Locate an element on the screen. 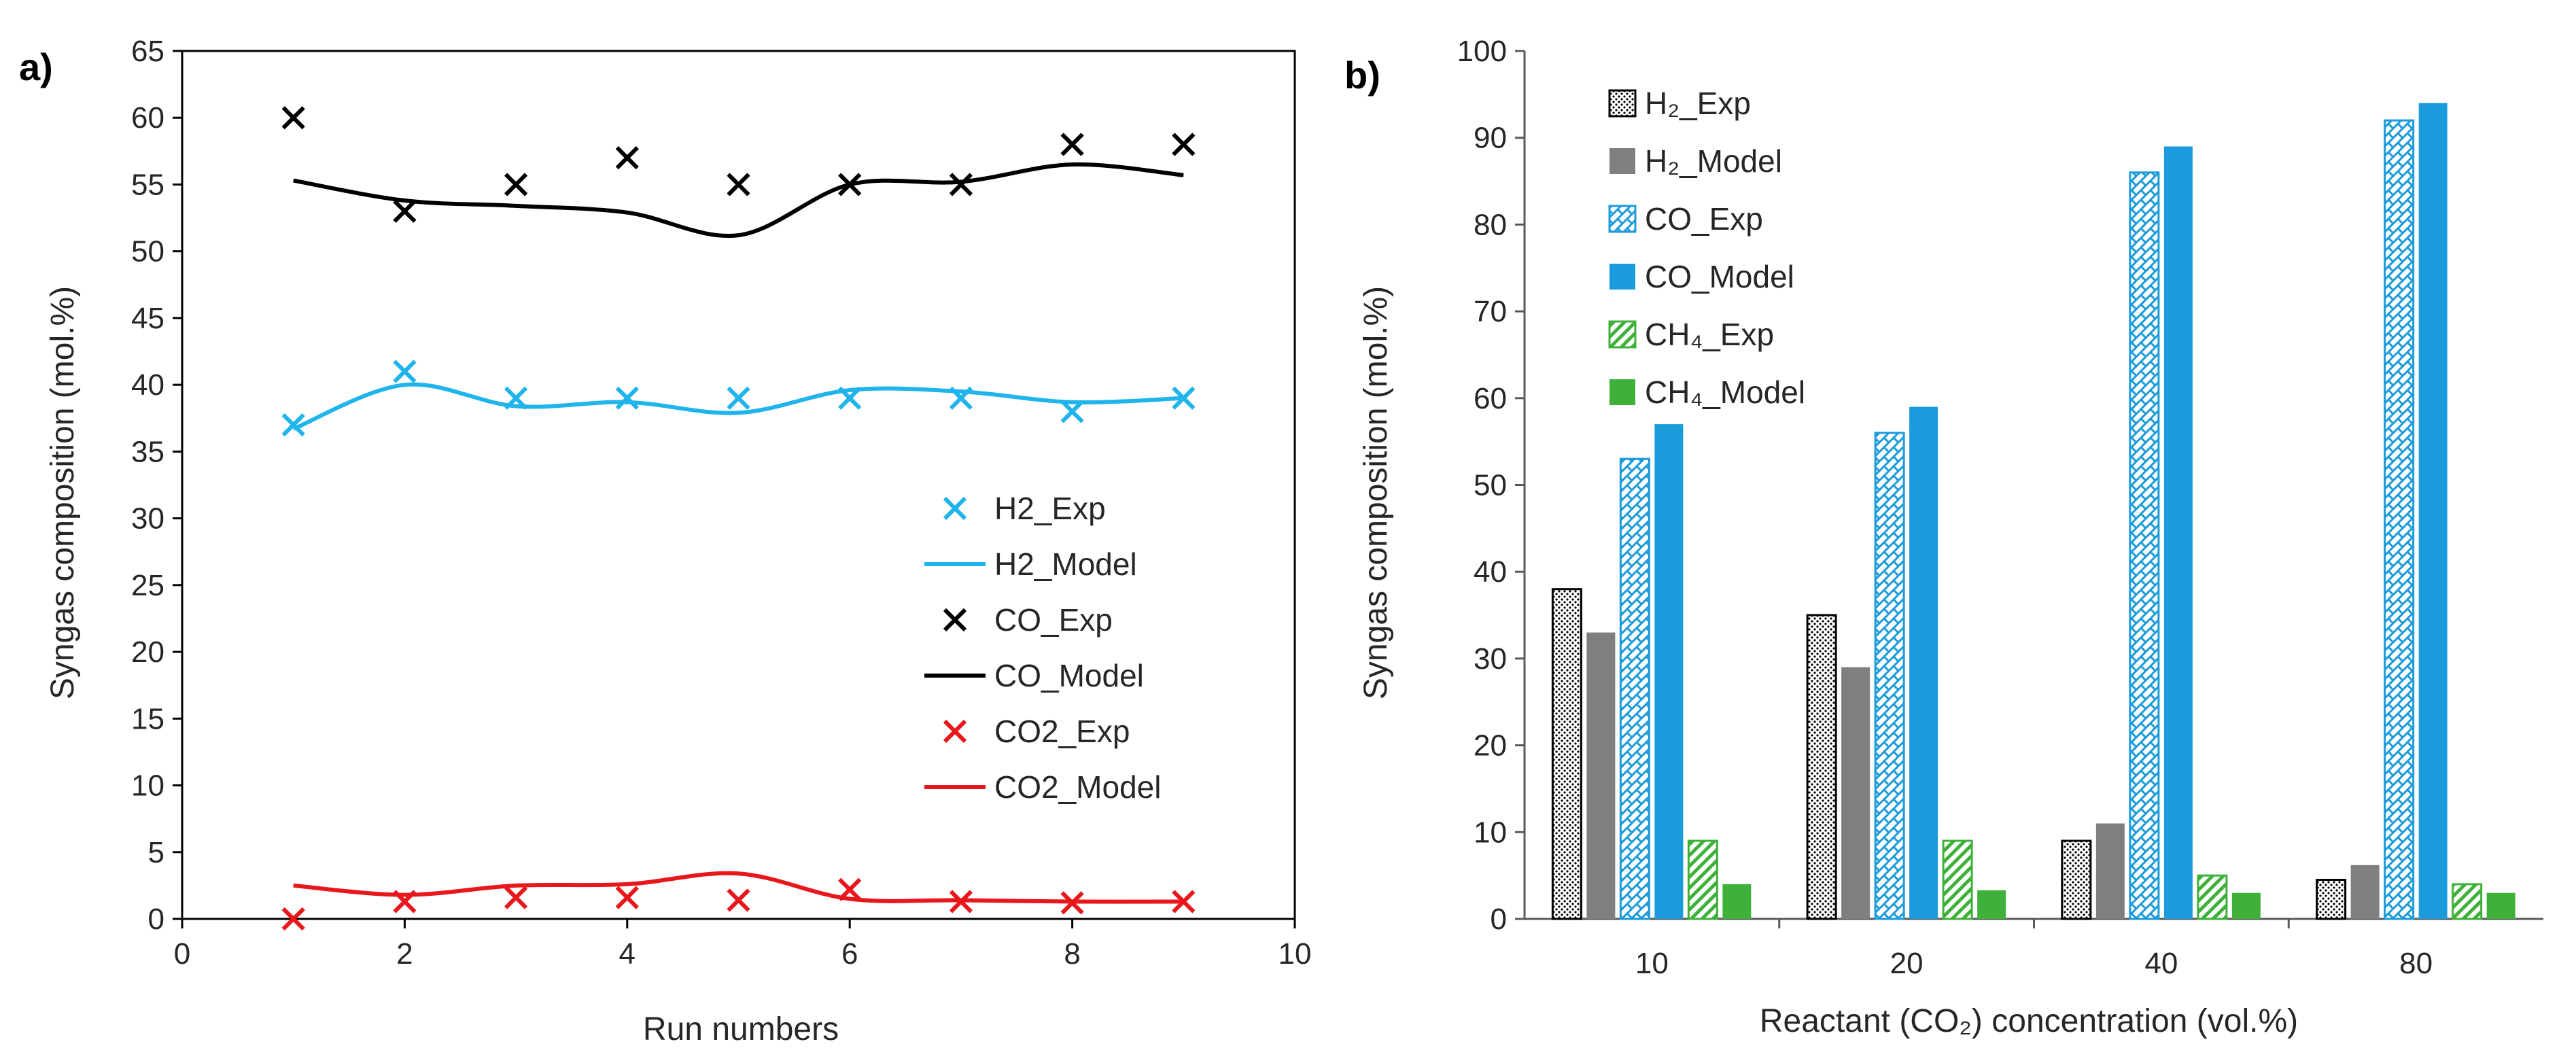  legend-item-h-exp: H₂_Exp is located at coordinates (1679, 103).